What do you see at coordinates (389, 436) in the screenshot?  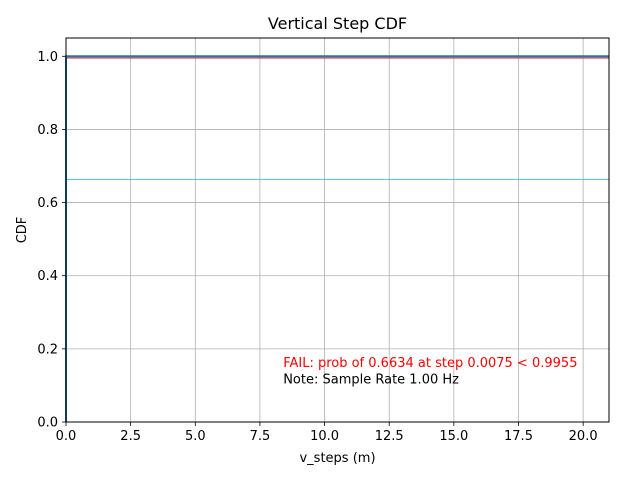 I see `x-tick-label: 12.5` at bounding box center [389, 436].